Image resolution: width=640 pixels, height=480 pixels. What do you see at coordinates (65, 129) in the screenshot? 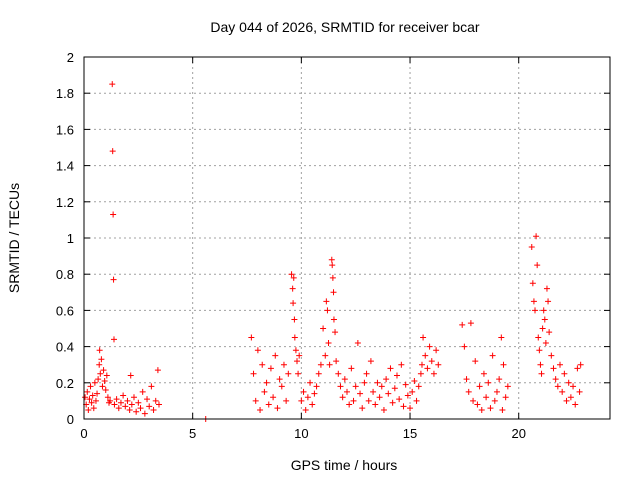
I see `y-tick-label: 1.6` at bounding box center [65, 129].